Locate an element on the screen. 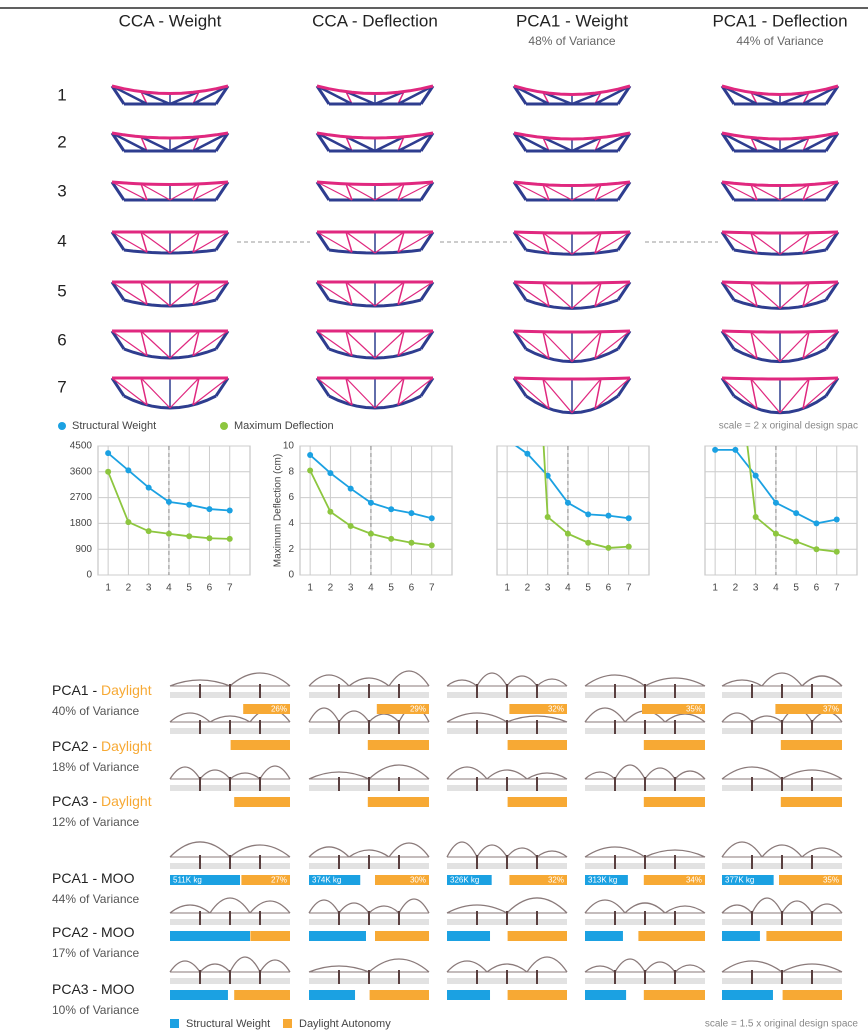 The image size is (868, 1036). row-label: 1 is located at coordinates (61, 94).